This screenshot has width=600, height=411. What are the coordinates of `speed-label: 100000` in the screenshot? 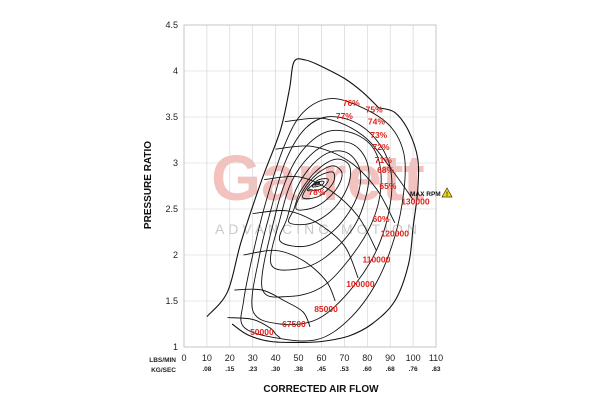 It's located at (360, 284).